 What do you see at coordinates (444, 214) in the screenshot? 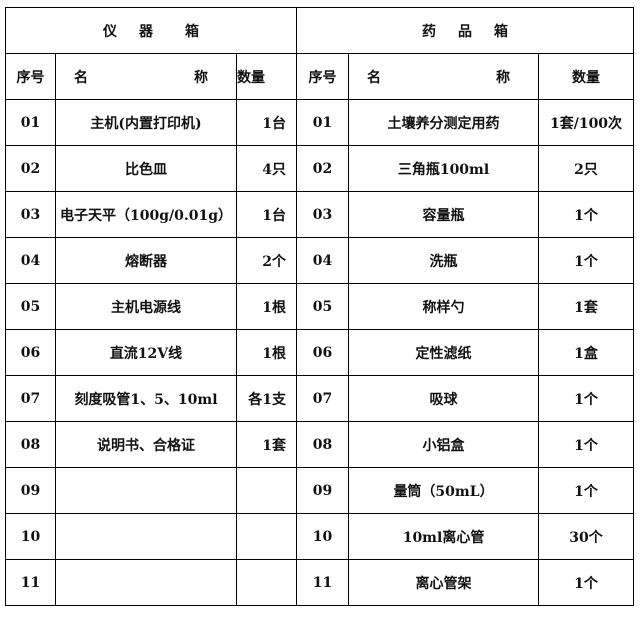
I see `reagent-name-cell: 容量瓶` at bounding box center [444, 214].